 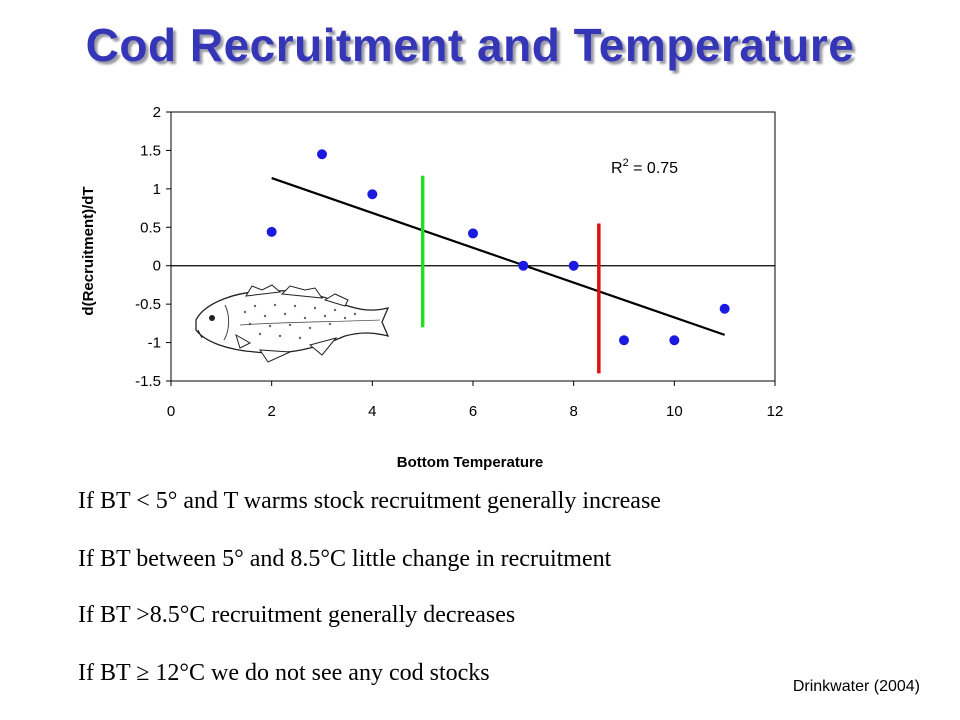 What do you see at coordinates (150, 227) in the screenshot?
I see `y-tick-label: 0.5` at bounding box center [150, 227].